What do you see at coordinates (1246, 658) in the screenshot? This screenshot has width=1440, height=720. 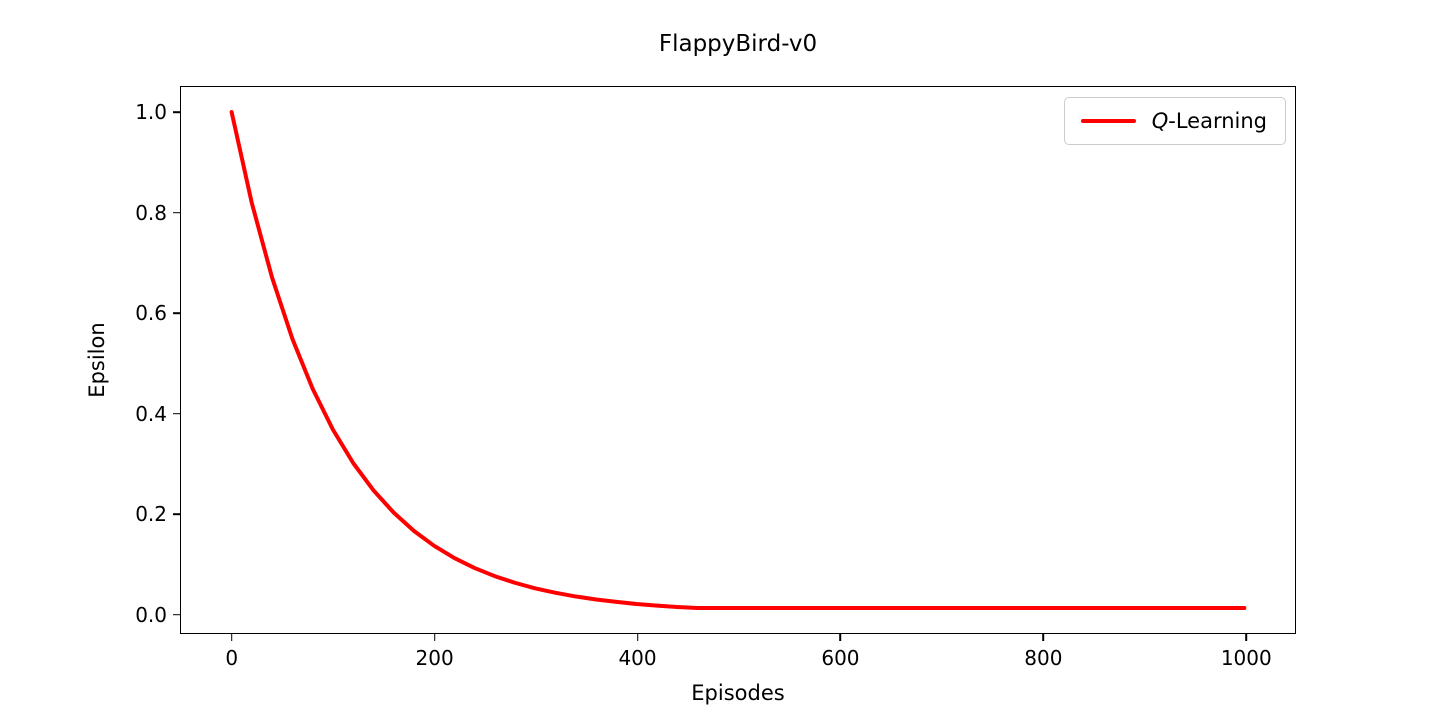 I see `x-tick-label: 1000` at bounding box center [1246, 658].